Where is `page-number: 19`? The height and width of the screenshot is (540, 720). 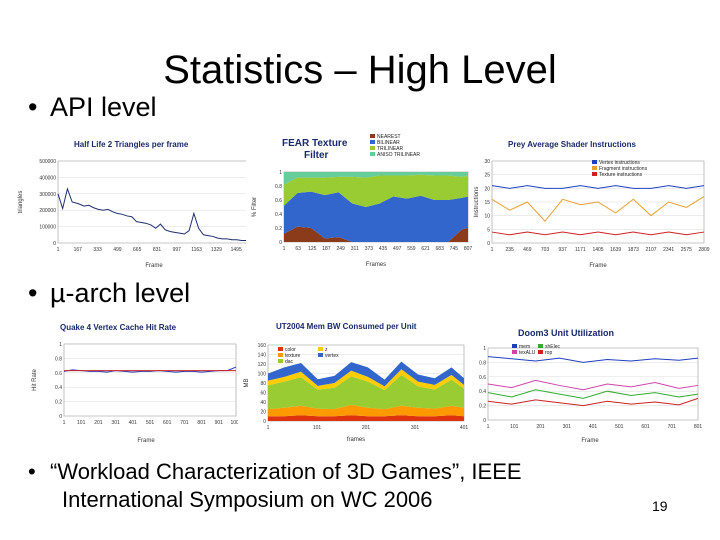
page-number: 19 is located at coordinates (660, 506).